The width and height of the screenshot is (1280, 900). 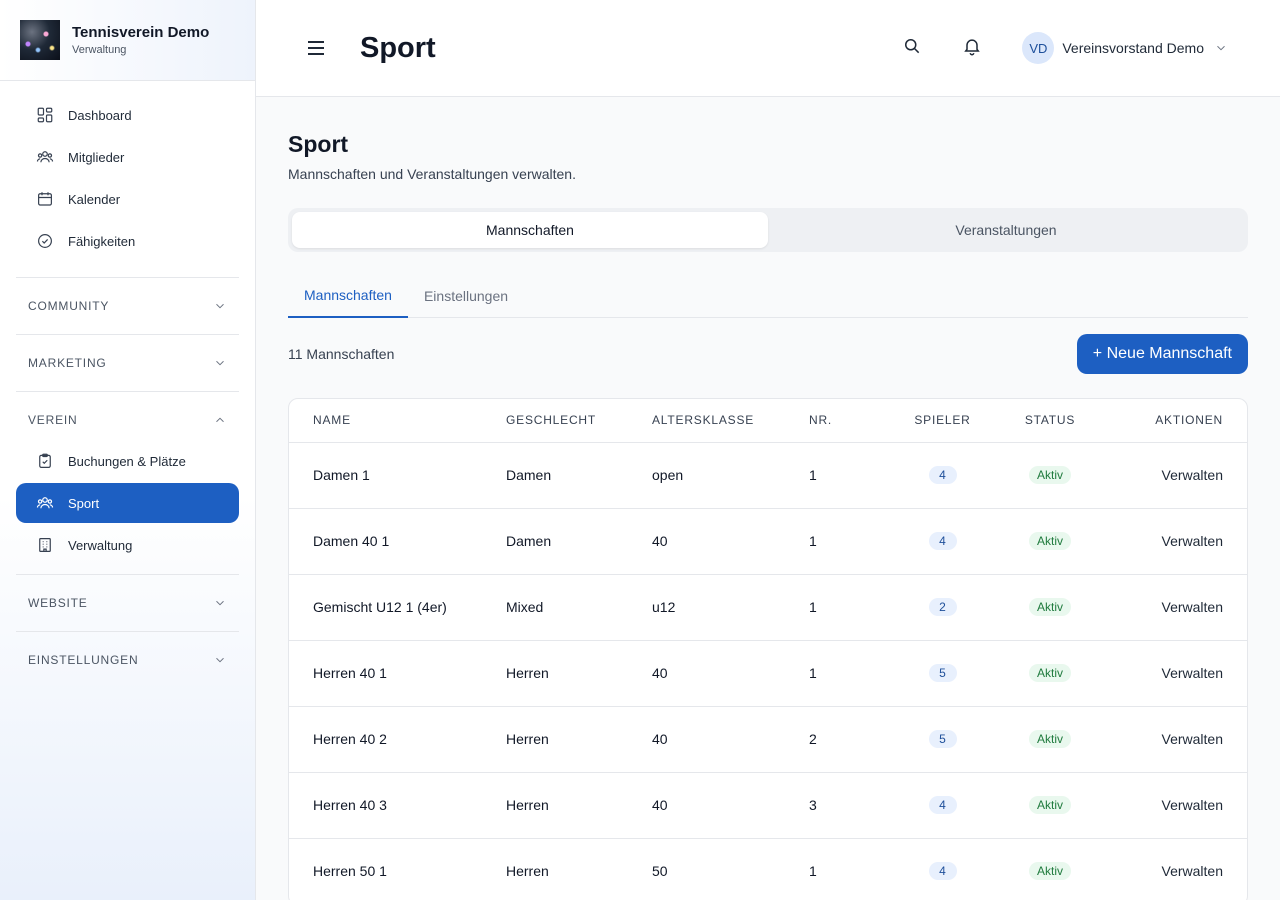 I want to click on sidebar-item-label: Verwaltung, so click(x=100, y=545).